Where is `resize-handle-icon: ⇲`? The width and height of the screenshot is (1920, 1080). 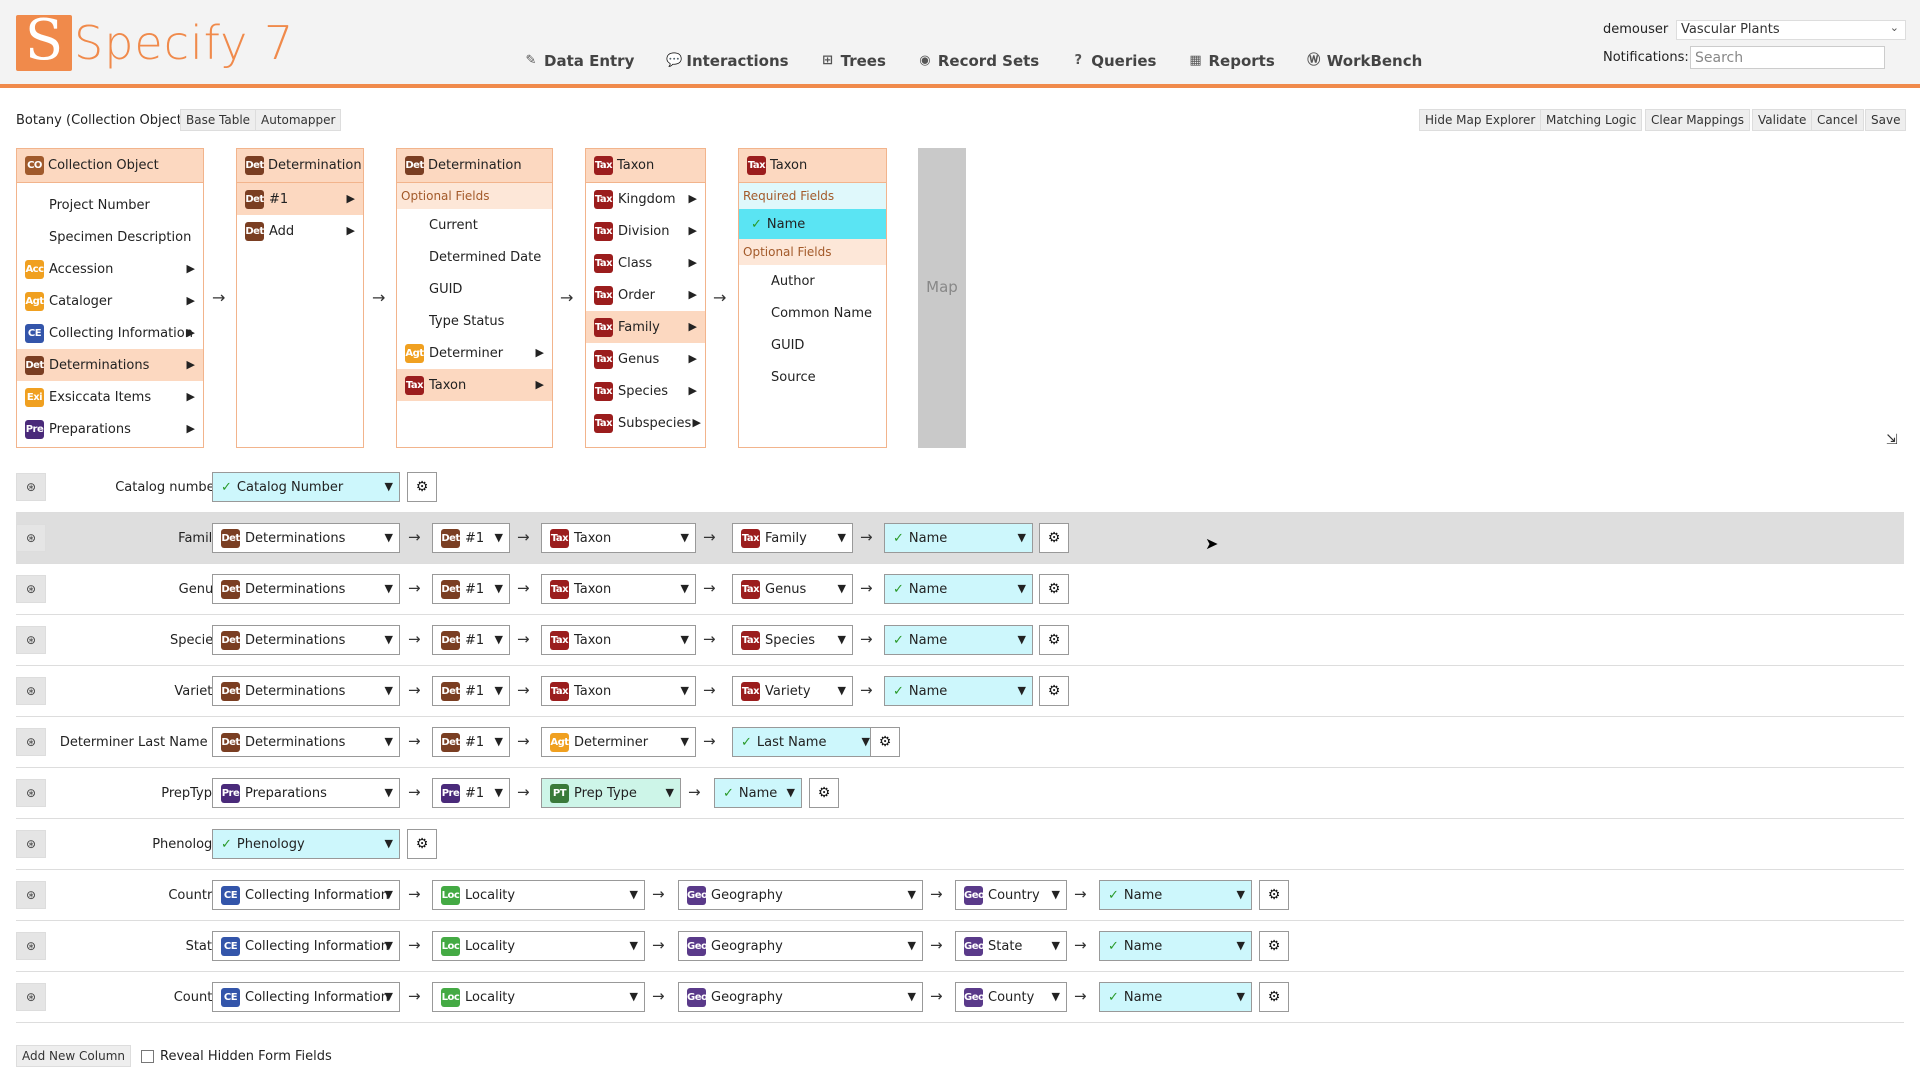 resize-handle-icon: ⇲ is located at coordinates (1892, 440).